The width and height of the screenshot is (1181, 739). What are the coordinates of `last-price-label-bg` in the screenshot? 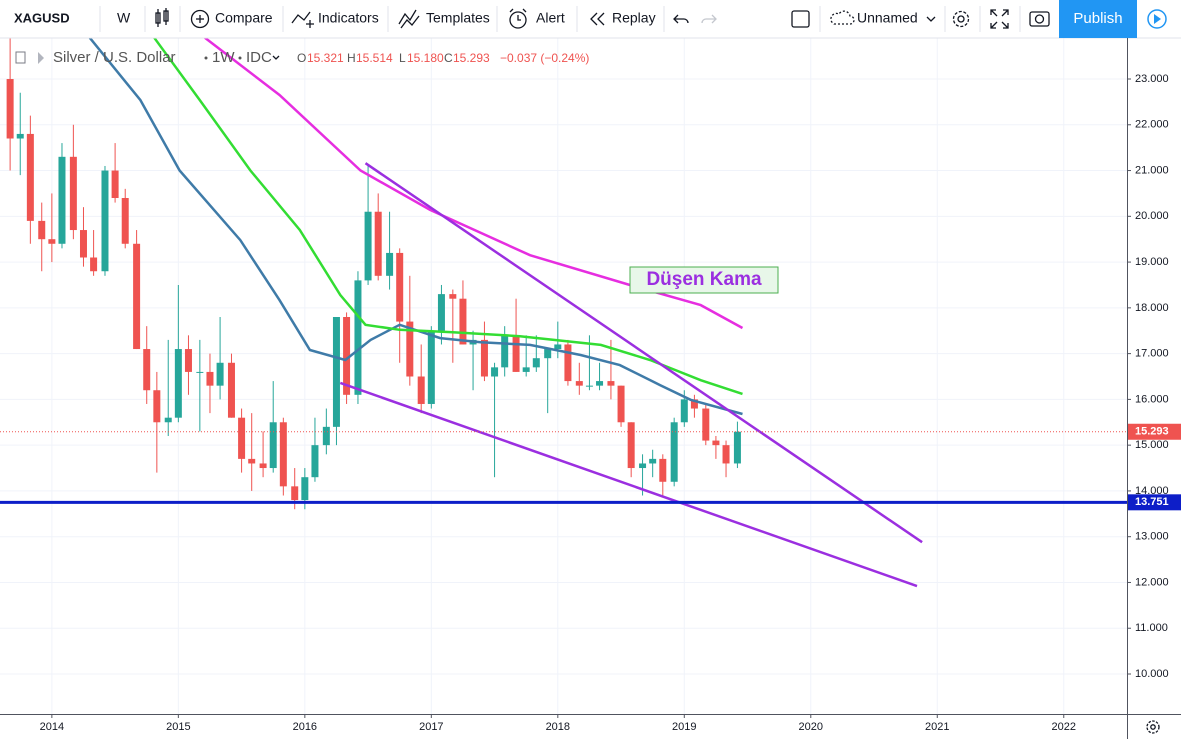 It's located at (1154, 431).